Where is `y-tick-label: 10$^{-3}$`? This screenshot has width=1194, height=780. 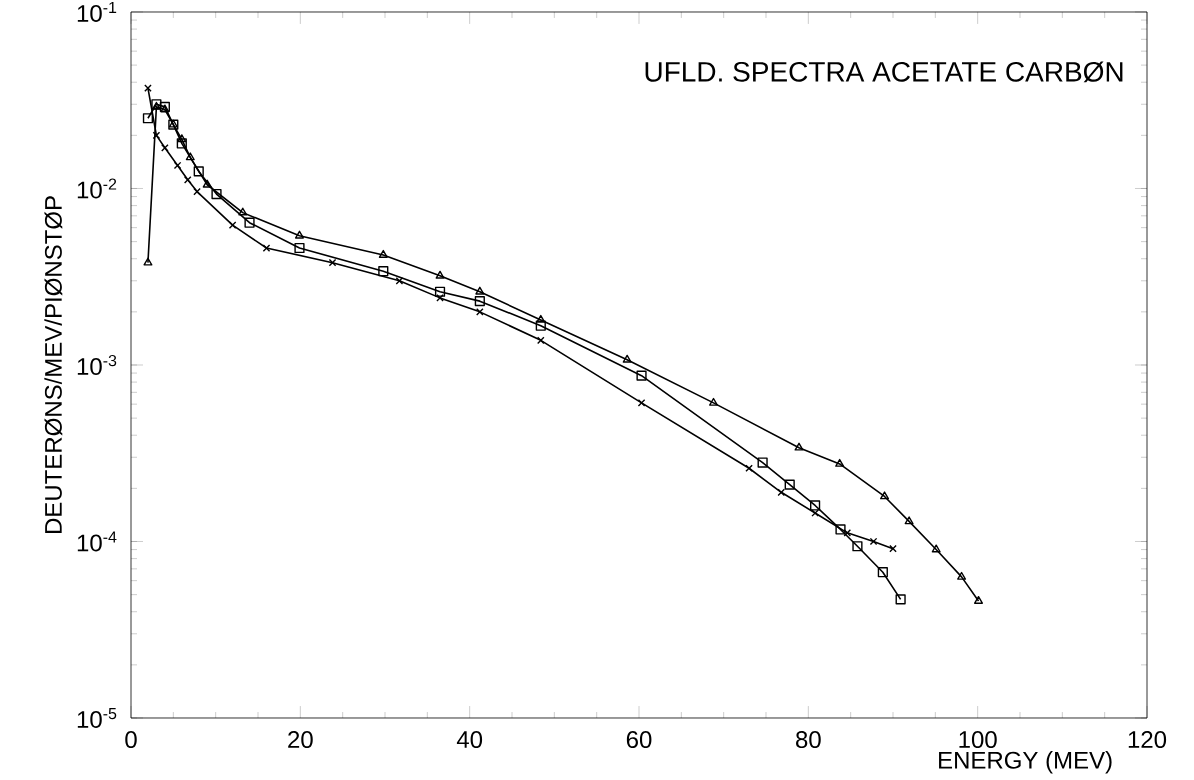
y-tick-label: 10$^{-3}$ is located at coordinates (97, 365).